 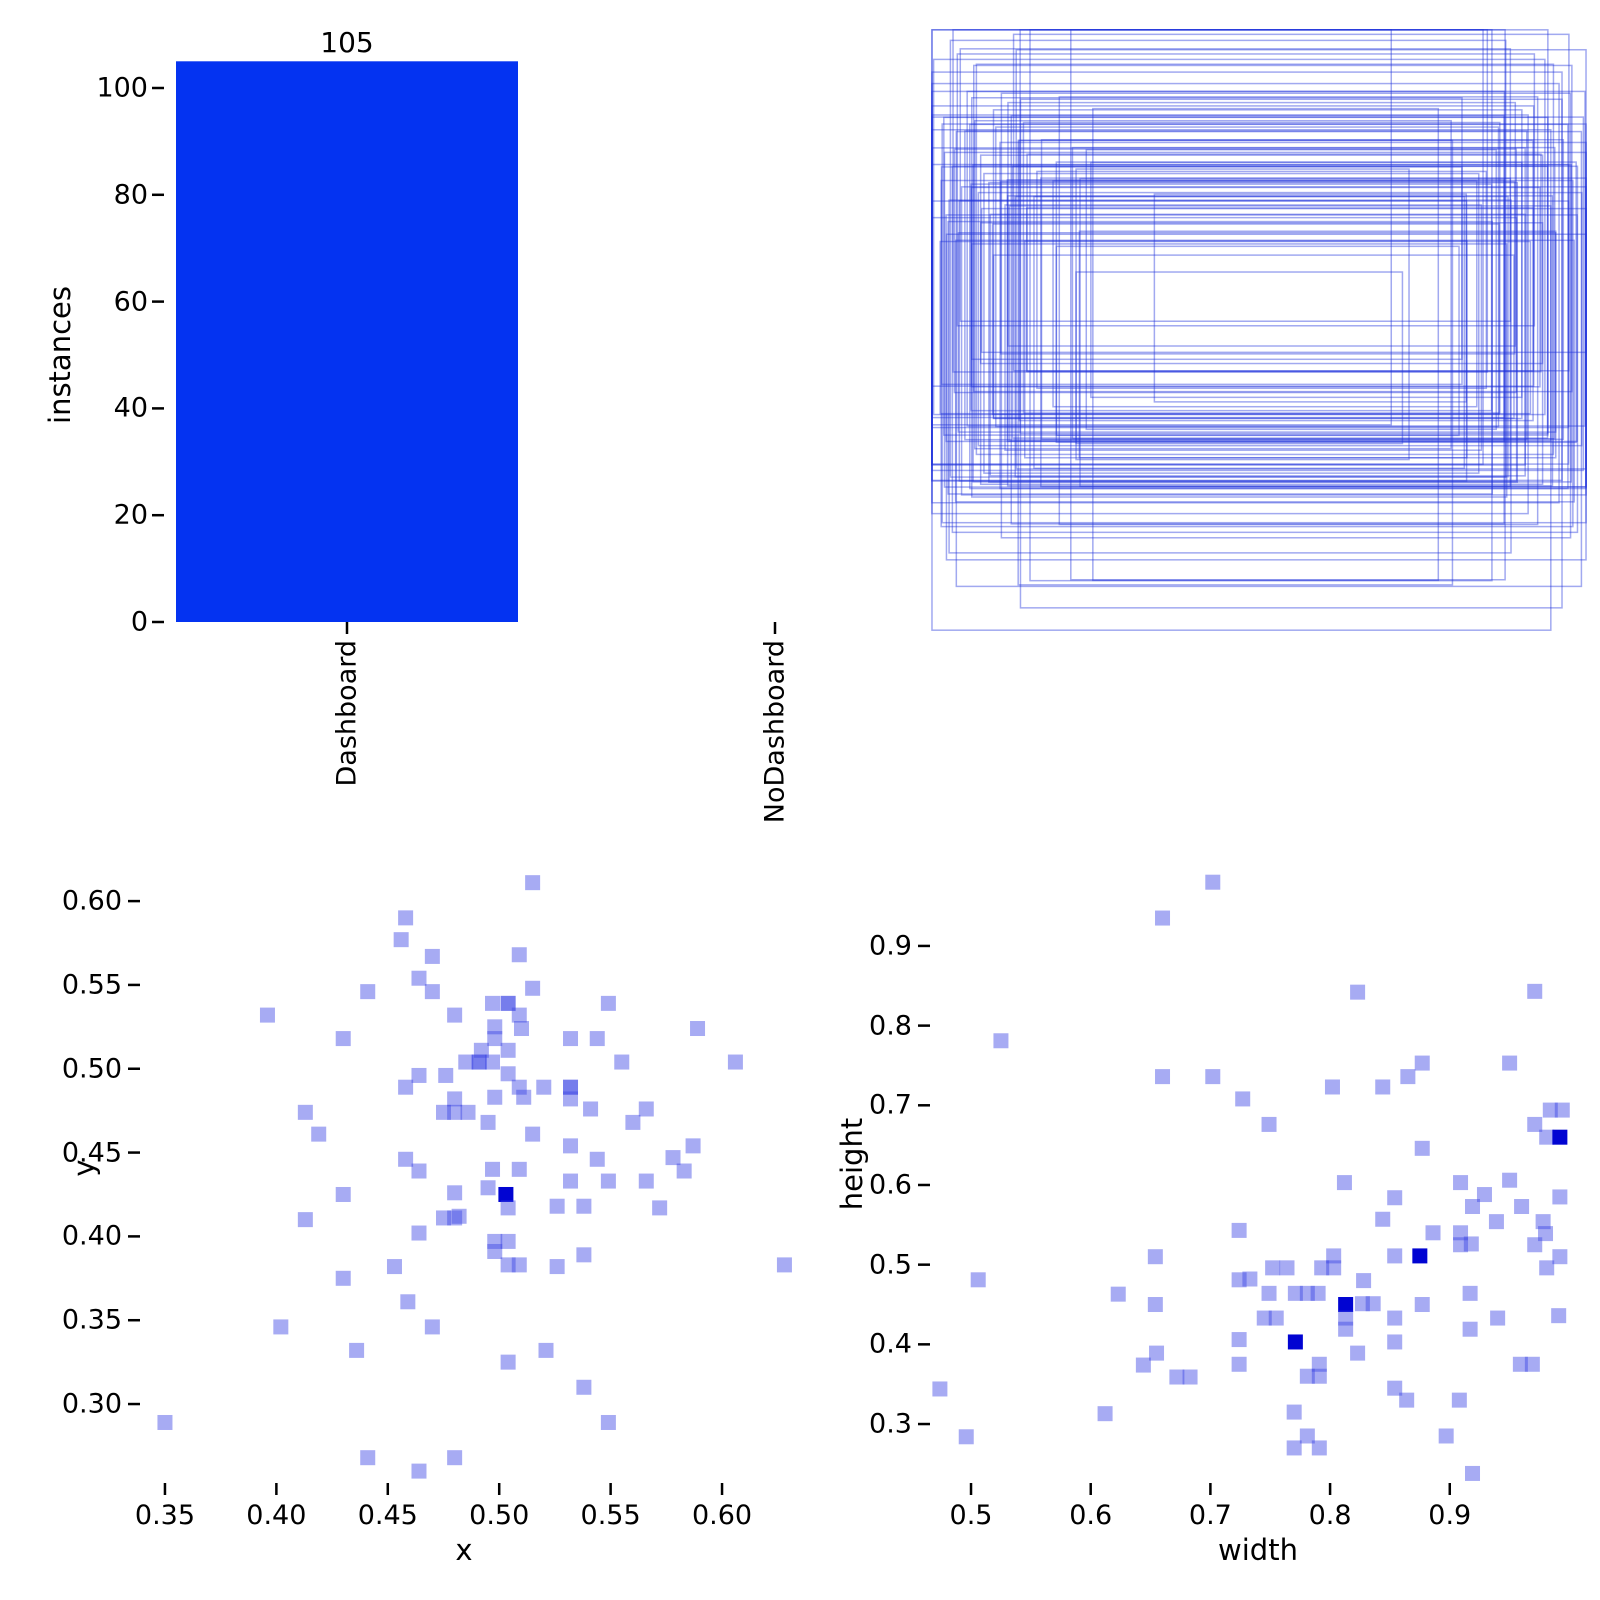 What do you see at coordinates (890, 946) in the screenshot?
I see `size-scatter-y-tick-label: 0.9` at bounding box center [890, 946].